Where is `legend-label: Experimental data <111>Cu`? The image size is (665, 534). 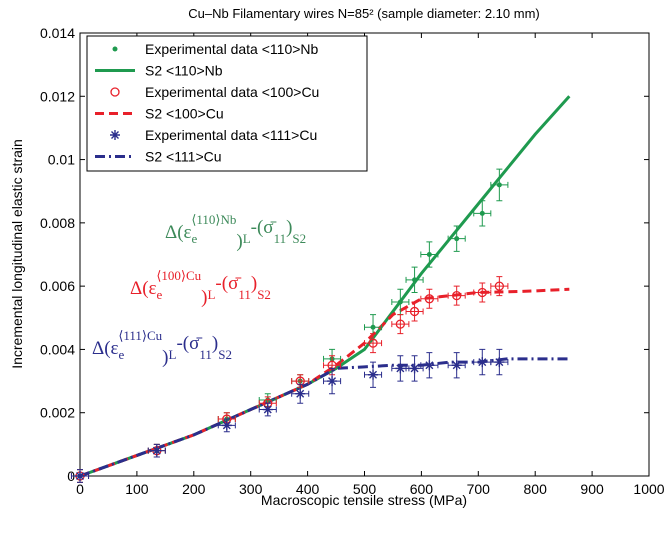 legend-label: Experimental data <111>Cu is located at coordinates (231, 135).